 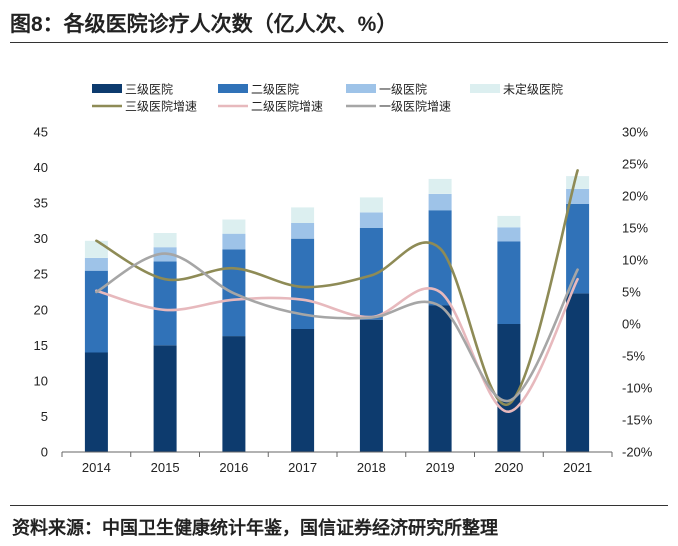 I want to click on right-tick-label: -5%, so click(x=634, y=356).